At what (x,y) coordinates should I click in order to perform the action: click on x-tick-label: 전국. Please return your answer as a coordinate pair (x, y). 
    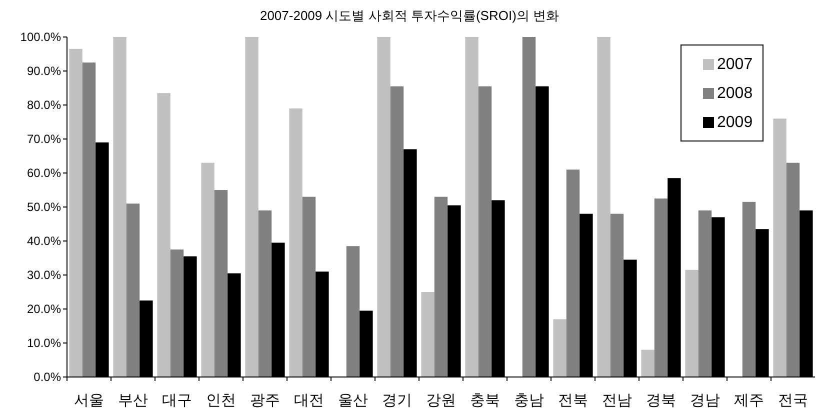
    Looking at the image, I should click on (793, 400).